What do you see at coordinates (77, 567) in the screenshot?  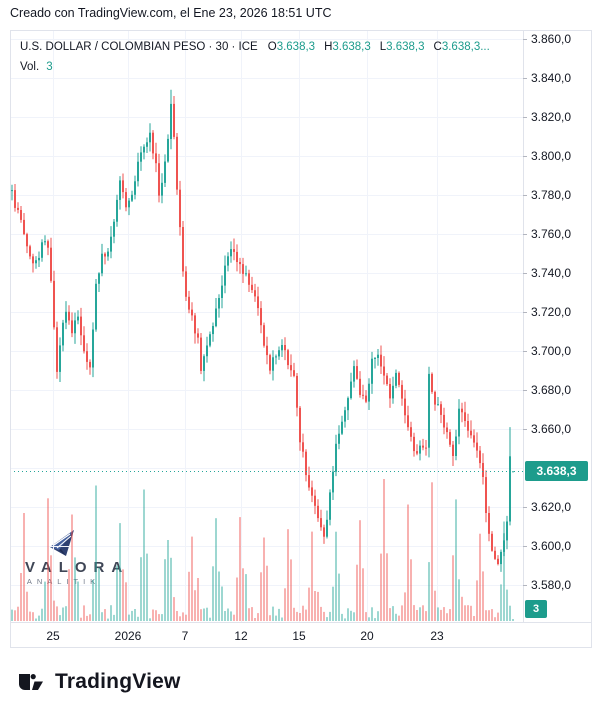 I see `watermark-title: VALORA` at bounding box center [77, 567].